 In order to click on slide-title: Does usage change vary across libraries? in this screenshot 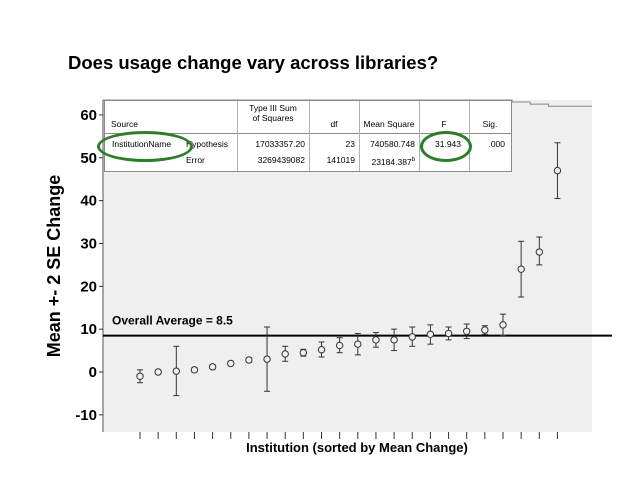, I will do `click(253, 62)`.